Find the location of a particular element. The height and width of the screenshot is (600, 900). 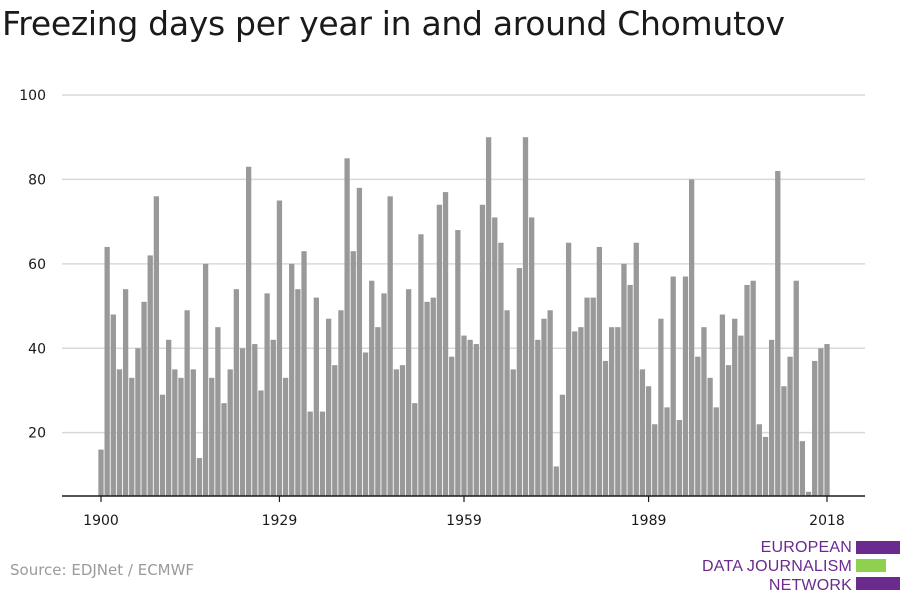

bar-1999 is located at coordinates (710, 436).